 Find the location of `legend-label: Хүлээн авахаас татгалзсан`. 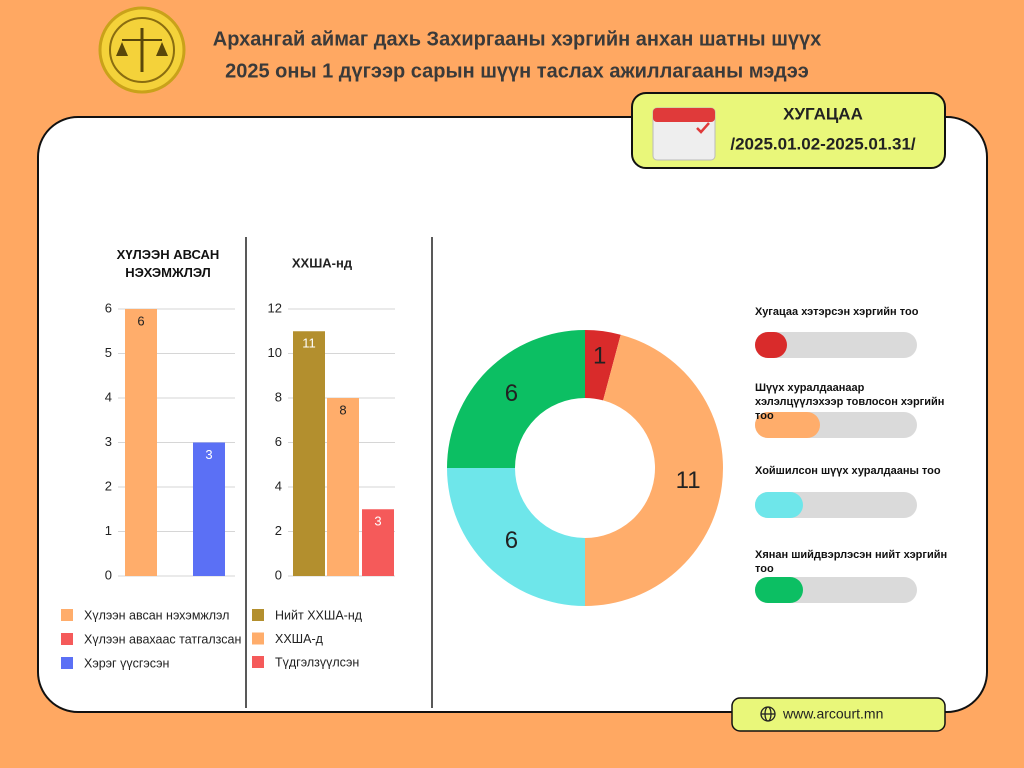

legend-label: Хүлээн авахаас татгалзсан is located at coordinates (162, 639).